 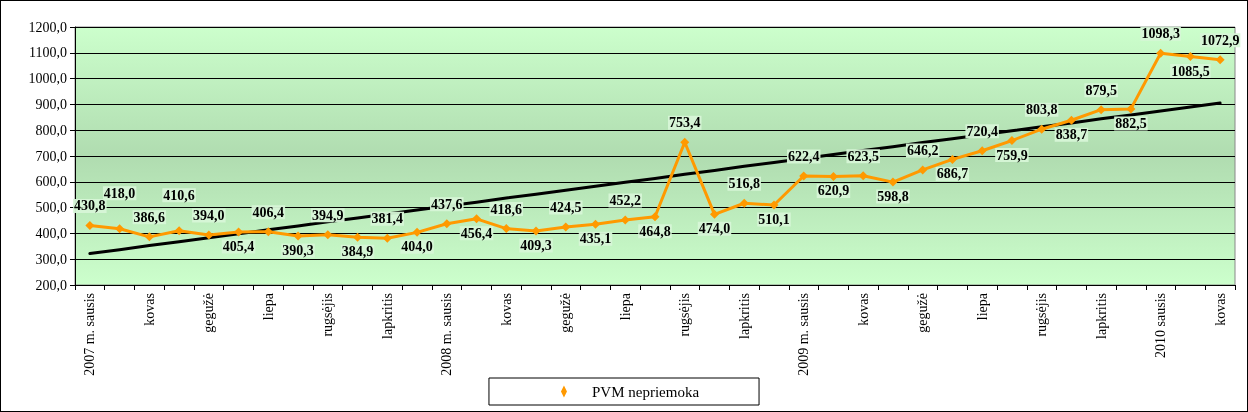 I want to click on x-tick-label: 2008 m. sausis, so click(x=447, y=334).